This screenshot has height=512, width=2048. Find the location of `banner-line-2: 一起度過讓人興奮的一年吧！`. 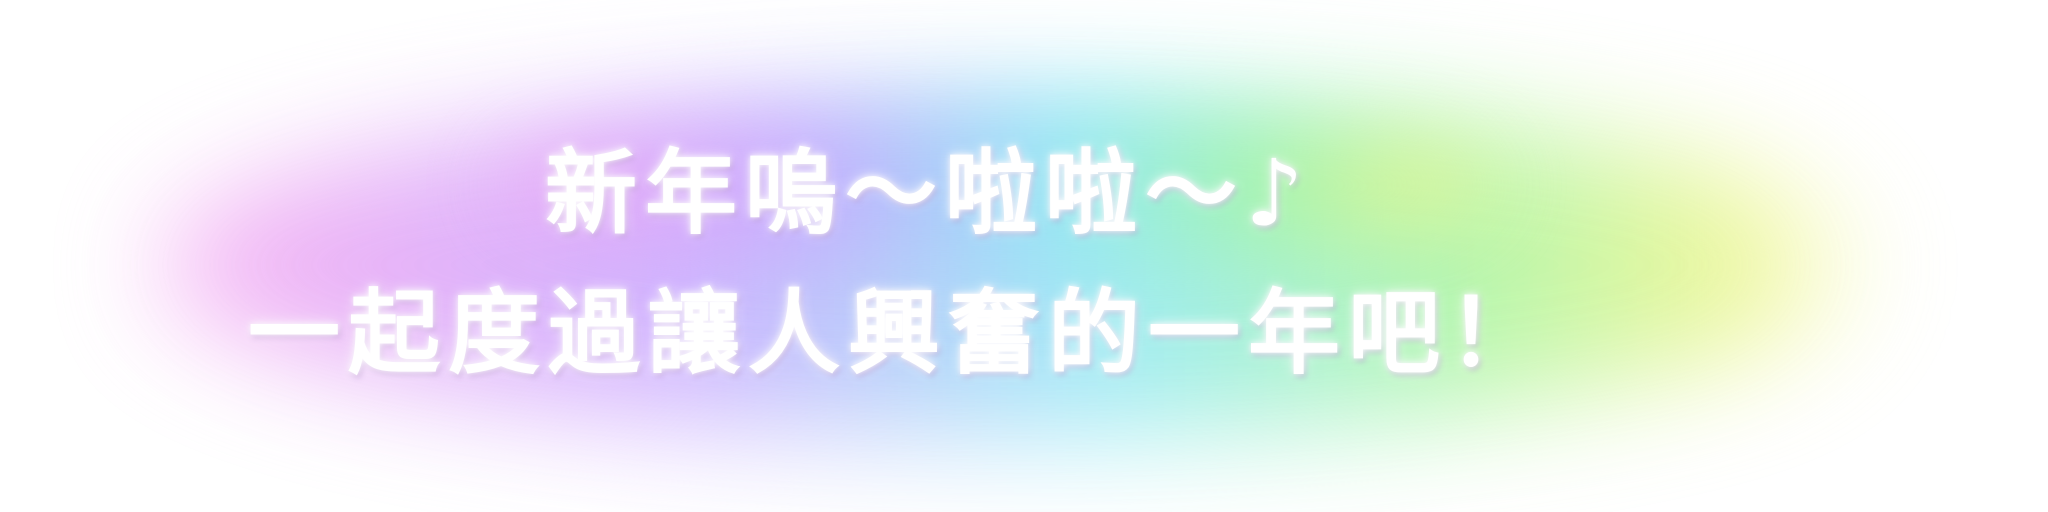

banner-line-2: 一起度過讓人興奮的一年吧！ is located at coordinates (898, 333).